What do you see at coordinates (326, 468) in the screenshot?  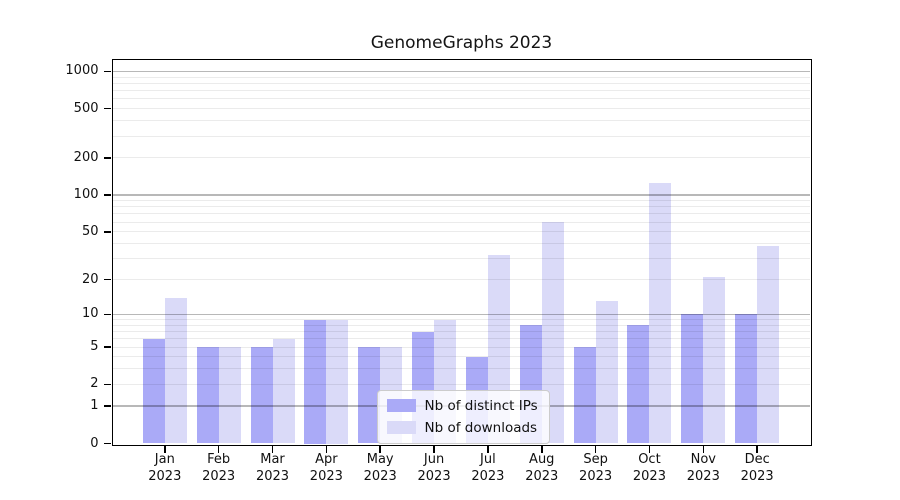 I see `x-tick-label: Apr 2023` at bounding box center [326, 468].